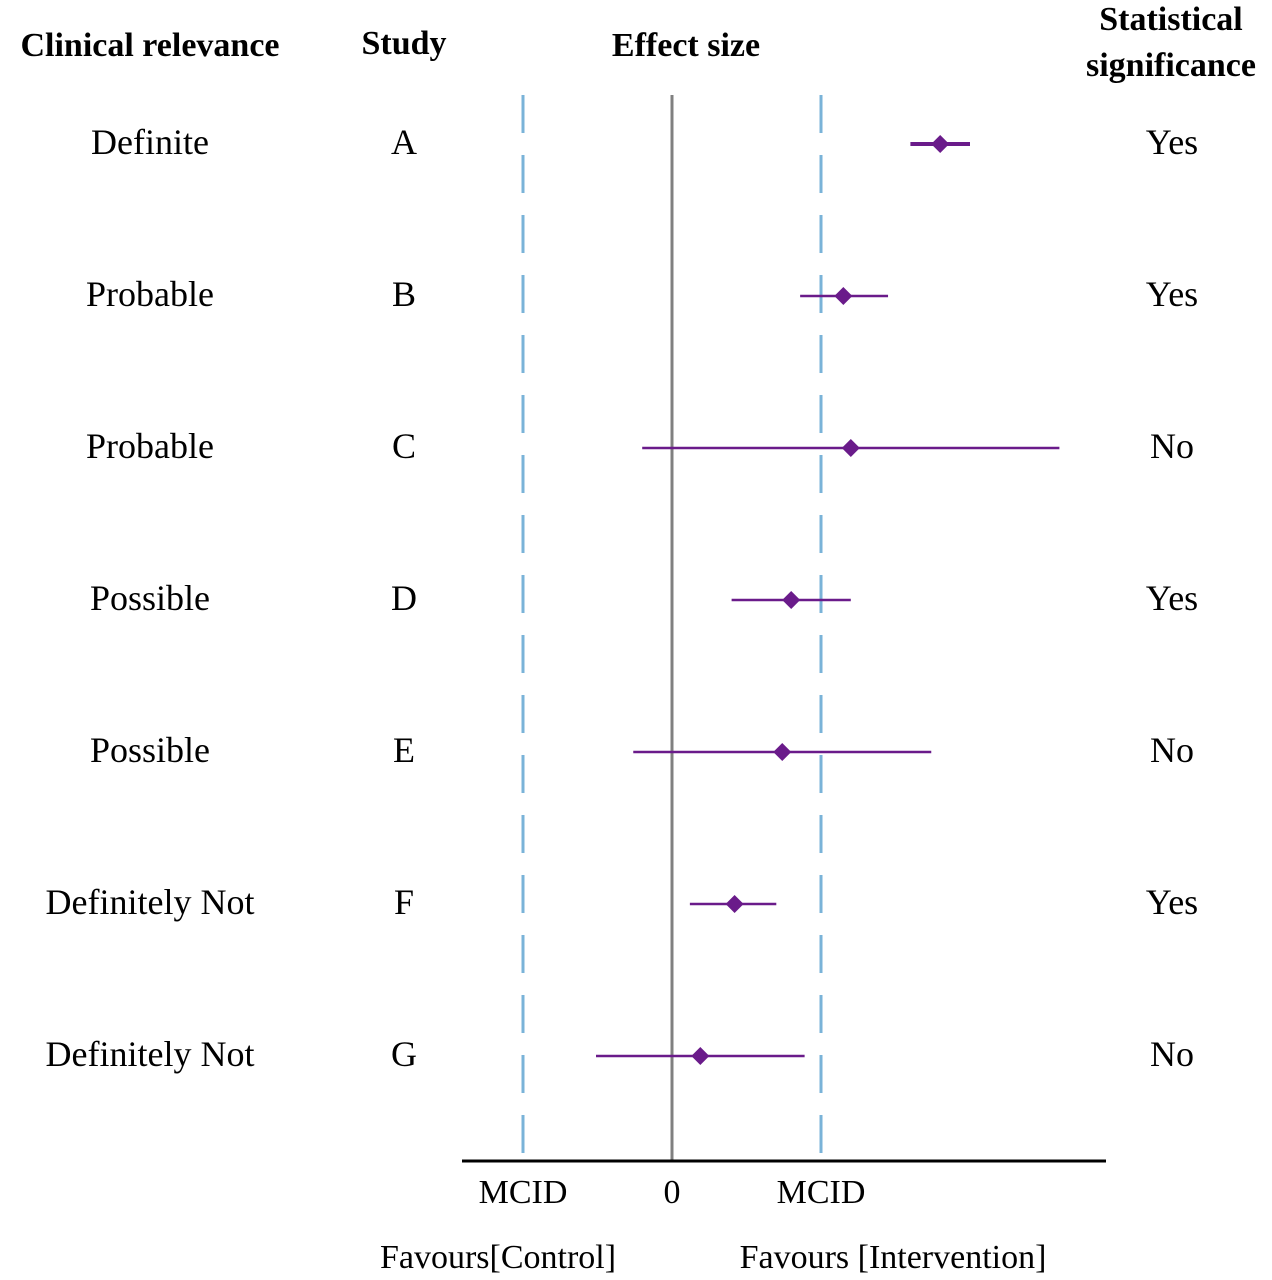  Describe the element at coordinates (791, 600) in the screenshot. I see `estimate-marker-d` at that location.